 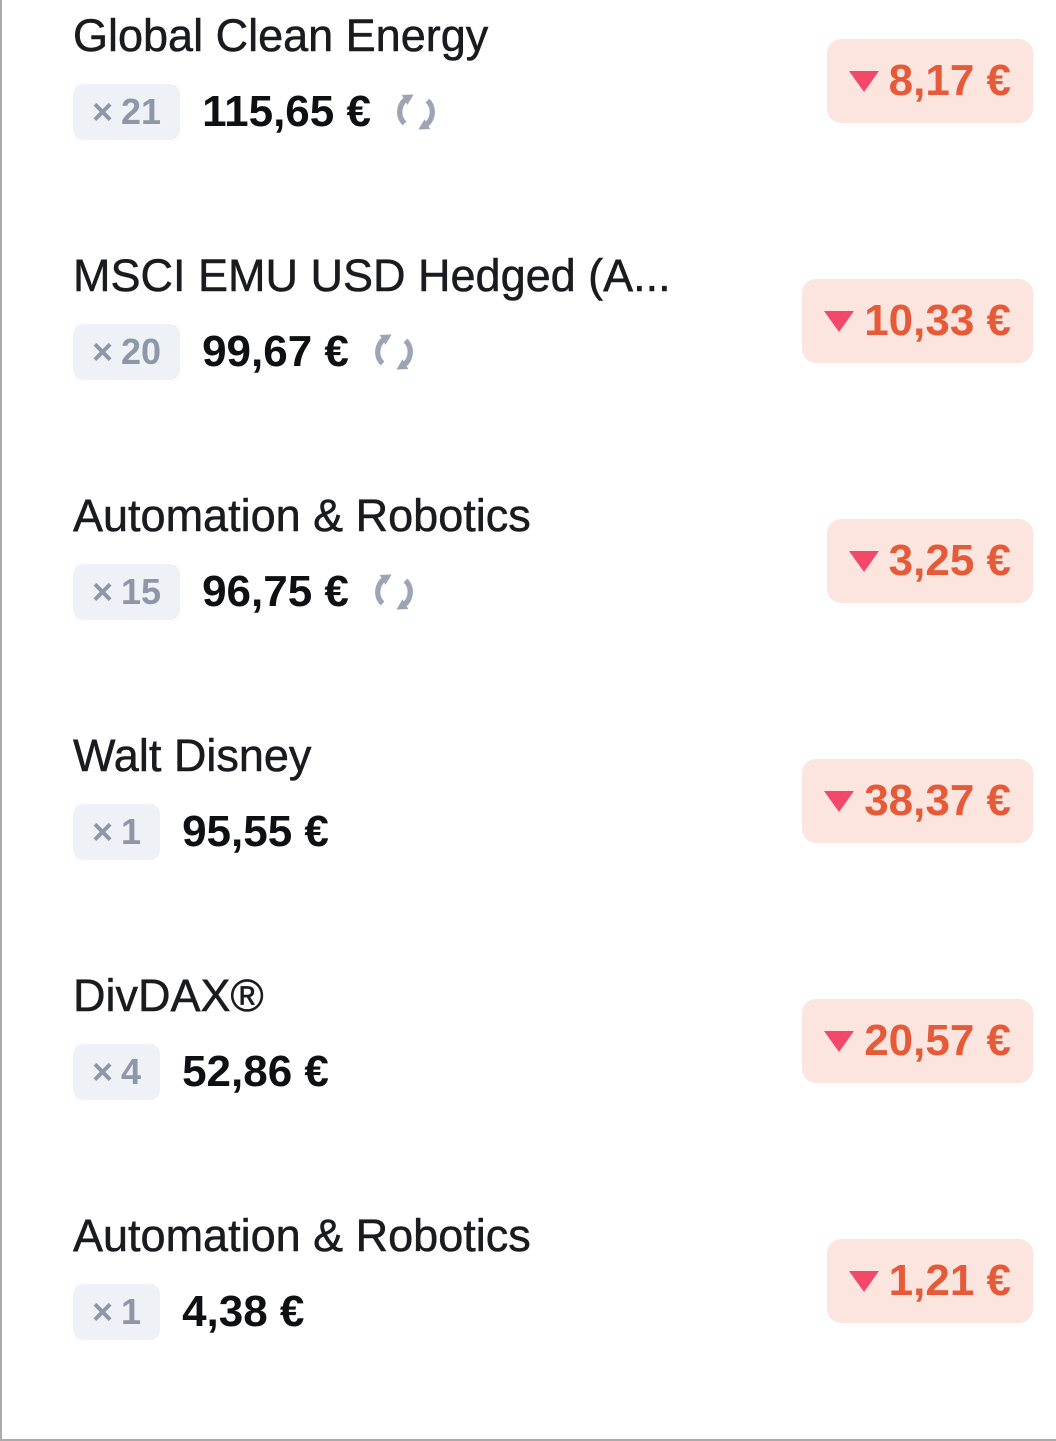 What do you see at coordinates (141, 351) in the screenshot?
I see `quantity-value: 20` at bounding box center [141, 351].